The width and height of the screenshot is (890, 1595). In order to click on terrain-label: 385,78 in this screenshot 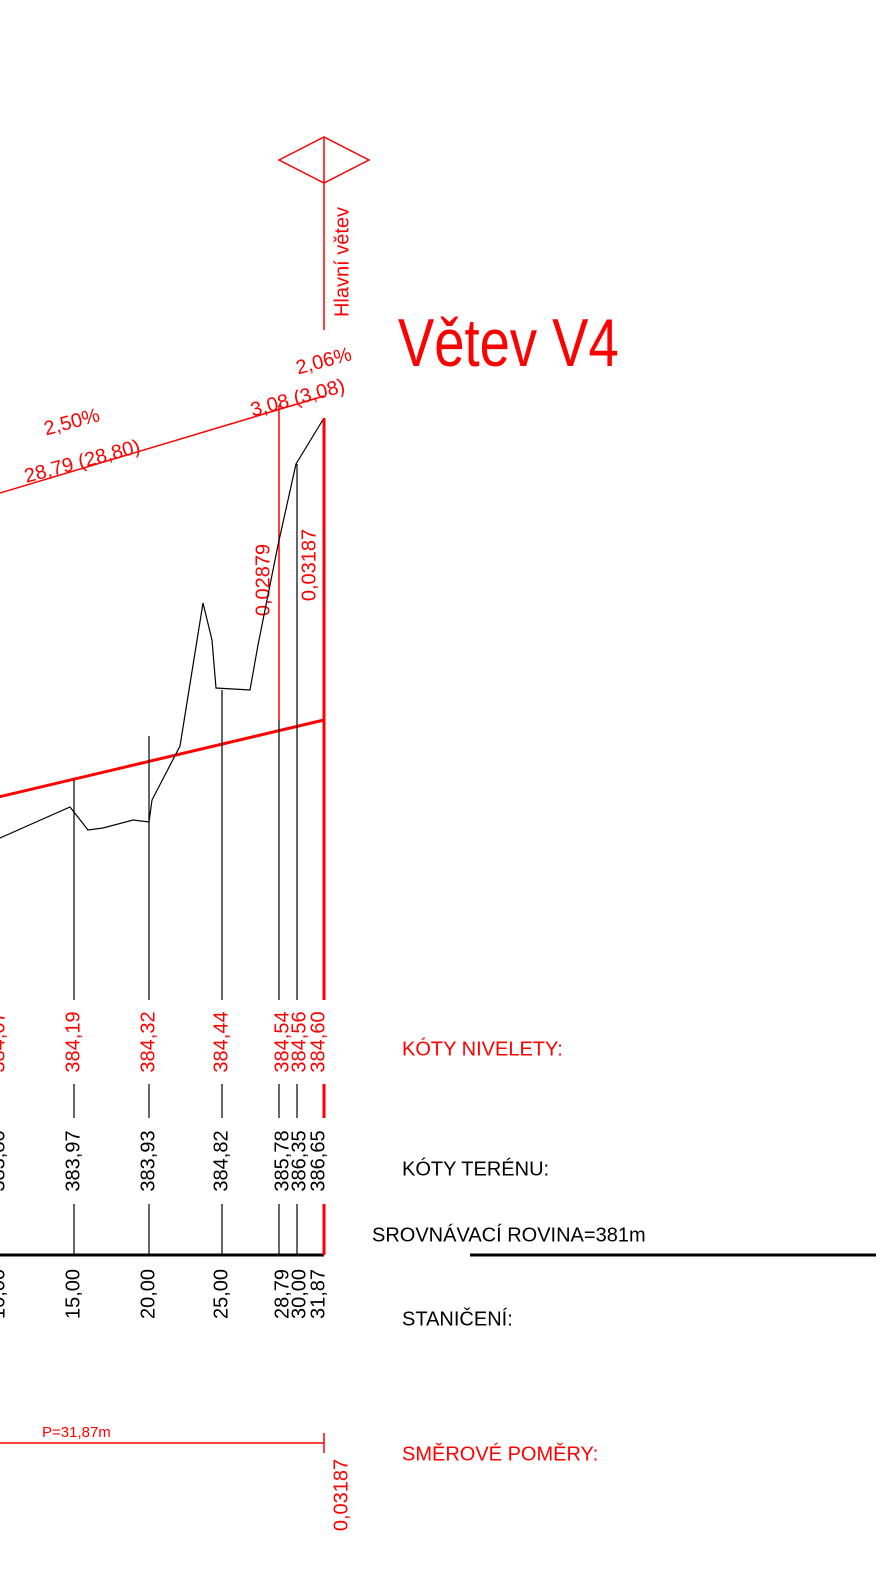, I will do `click(282, 1160)`.